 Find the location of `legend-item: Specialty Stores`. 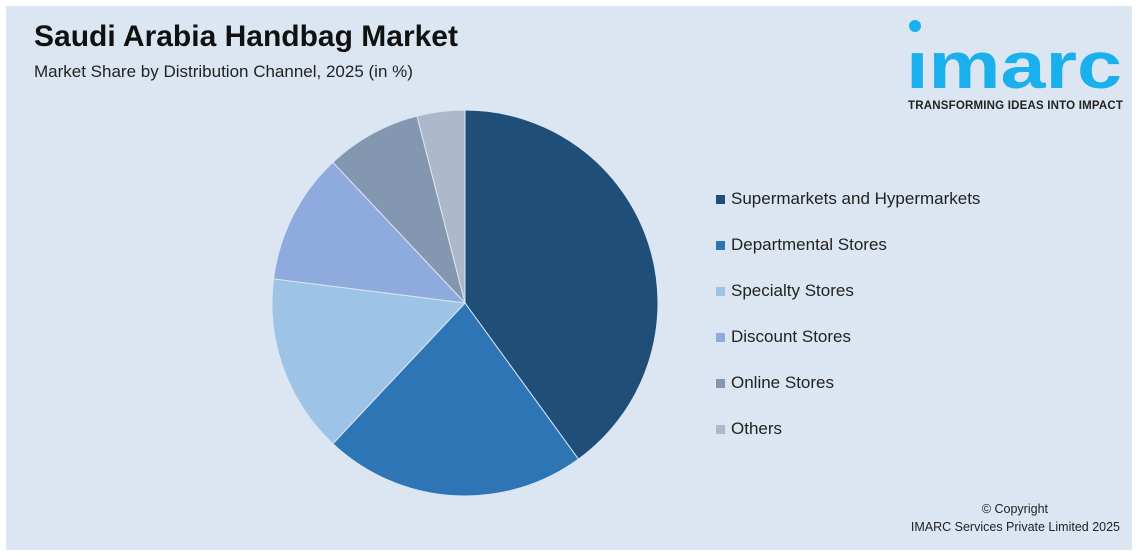

legend-item: Specialty Stores is located at coordinates (848, 291).